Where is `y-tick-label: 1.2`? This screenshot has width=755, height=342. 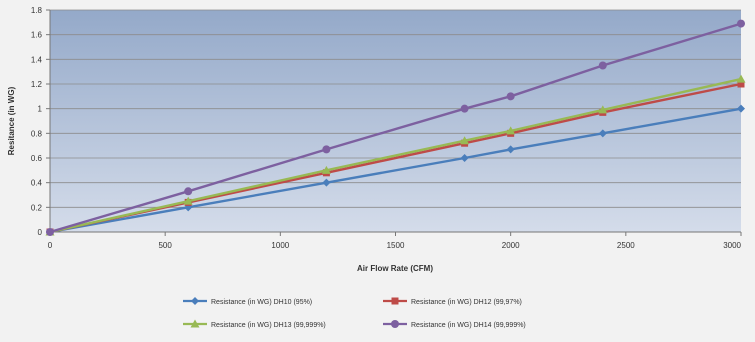
y-tick-label: 1.2 is located at coordinates (37, 84).